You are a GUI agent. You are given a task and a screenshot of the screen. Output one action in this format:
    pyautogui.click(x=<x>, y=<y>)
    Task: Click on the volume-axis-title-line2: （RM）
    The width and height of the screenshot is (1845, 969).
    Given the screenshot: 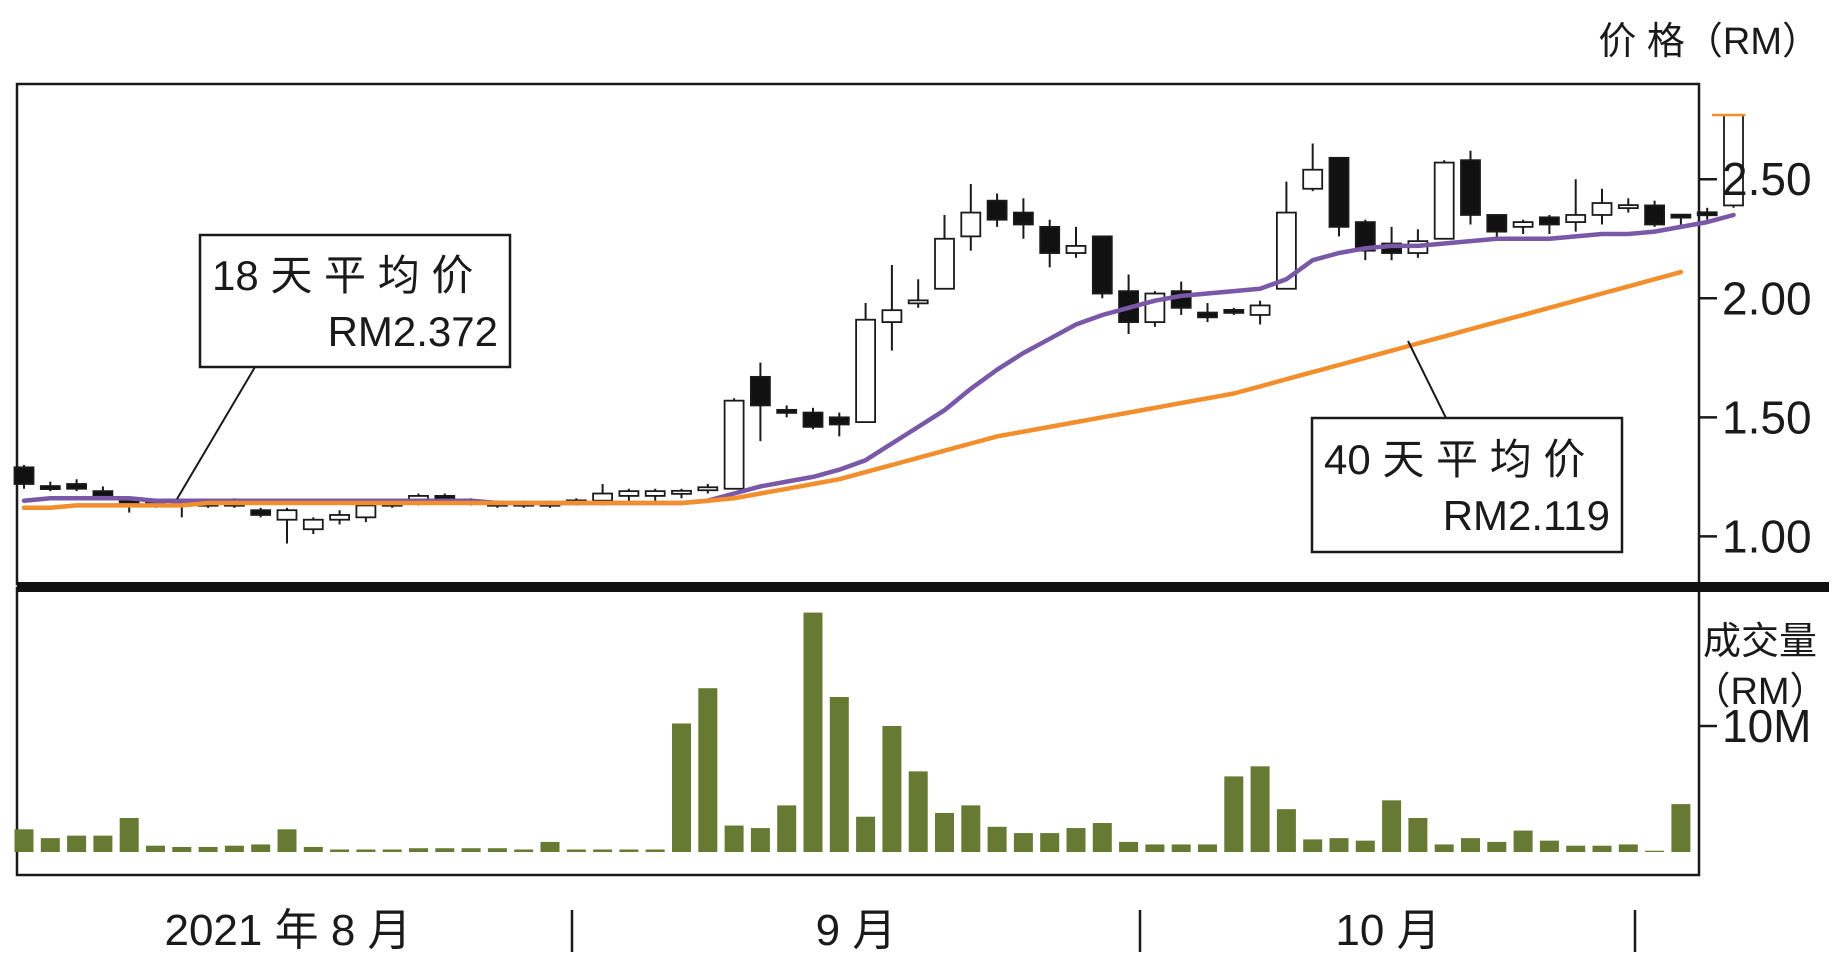 What is the action you would take?
    pyautogui.click(x=1759, y=692)
    